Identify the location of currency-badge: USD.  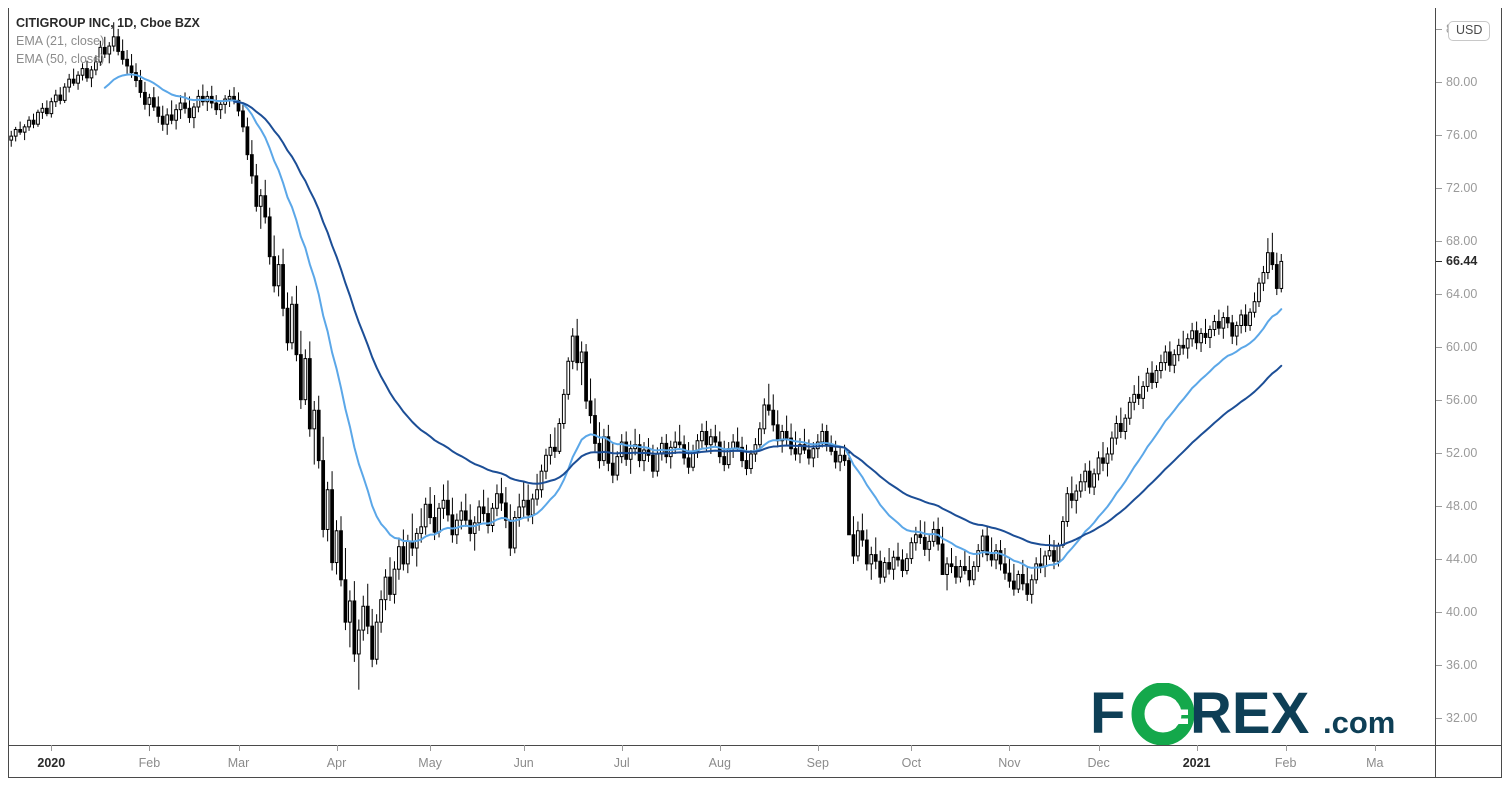
(1469, 31).